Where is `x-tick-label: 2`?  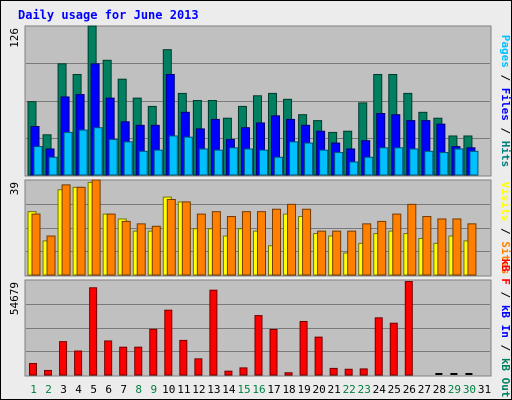 x-tick-label: 2 is located at coordinates (48, 389).